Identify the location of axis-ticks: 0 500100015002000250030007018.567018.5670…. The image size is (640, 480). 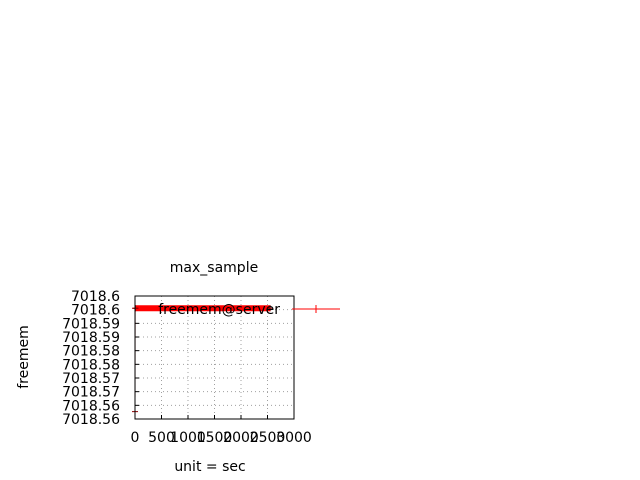
(187, 367).